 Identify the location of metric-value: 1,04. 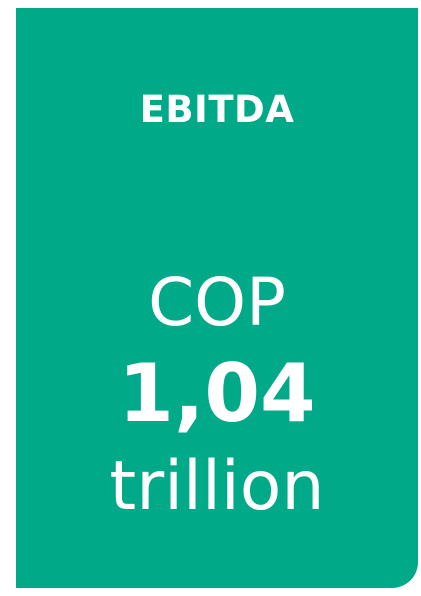
(217, 393).